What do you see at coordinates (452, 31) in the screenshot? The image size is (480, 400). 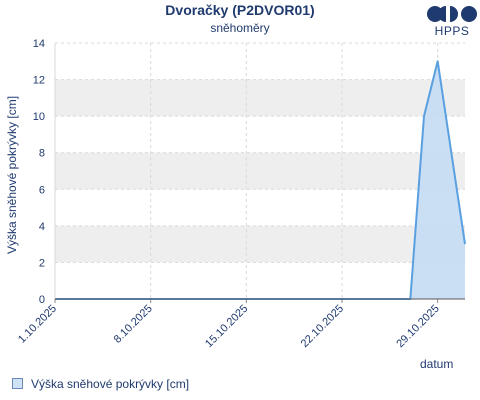 I see `logo-text: HPPS` at bounding box center [452, 31].